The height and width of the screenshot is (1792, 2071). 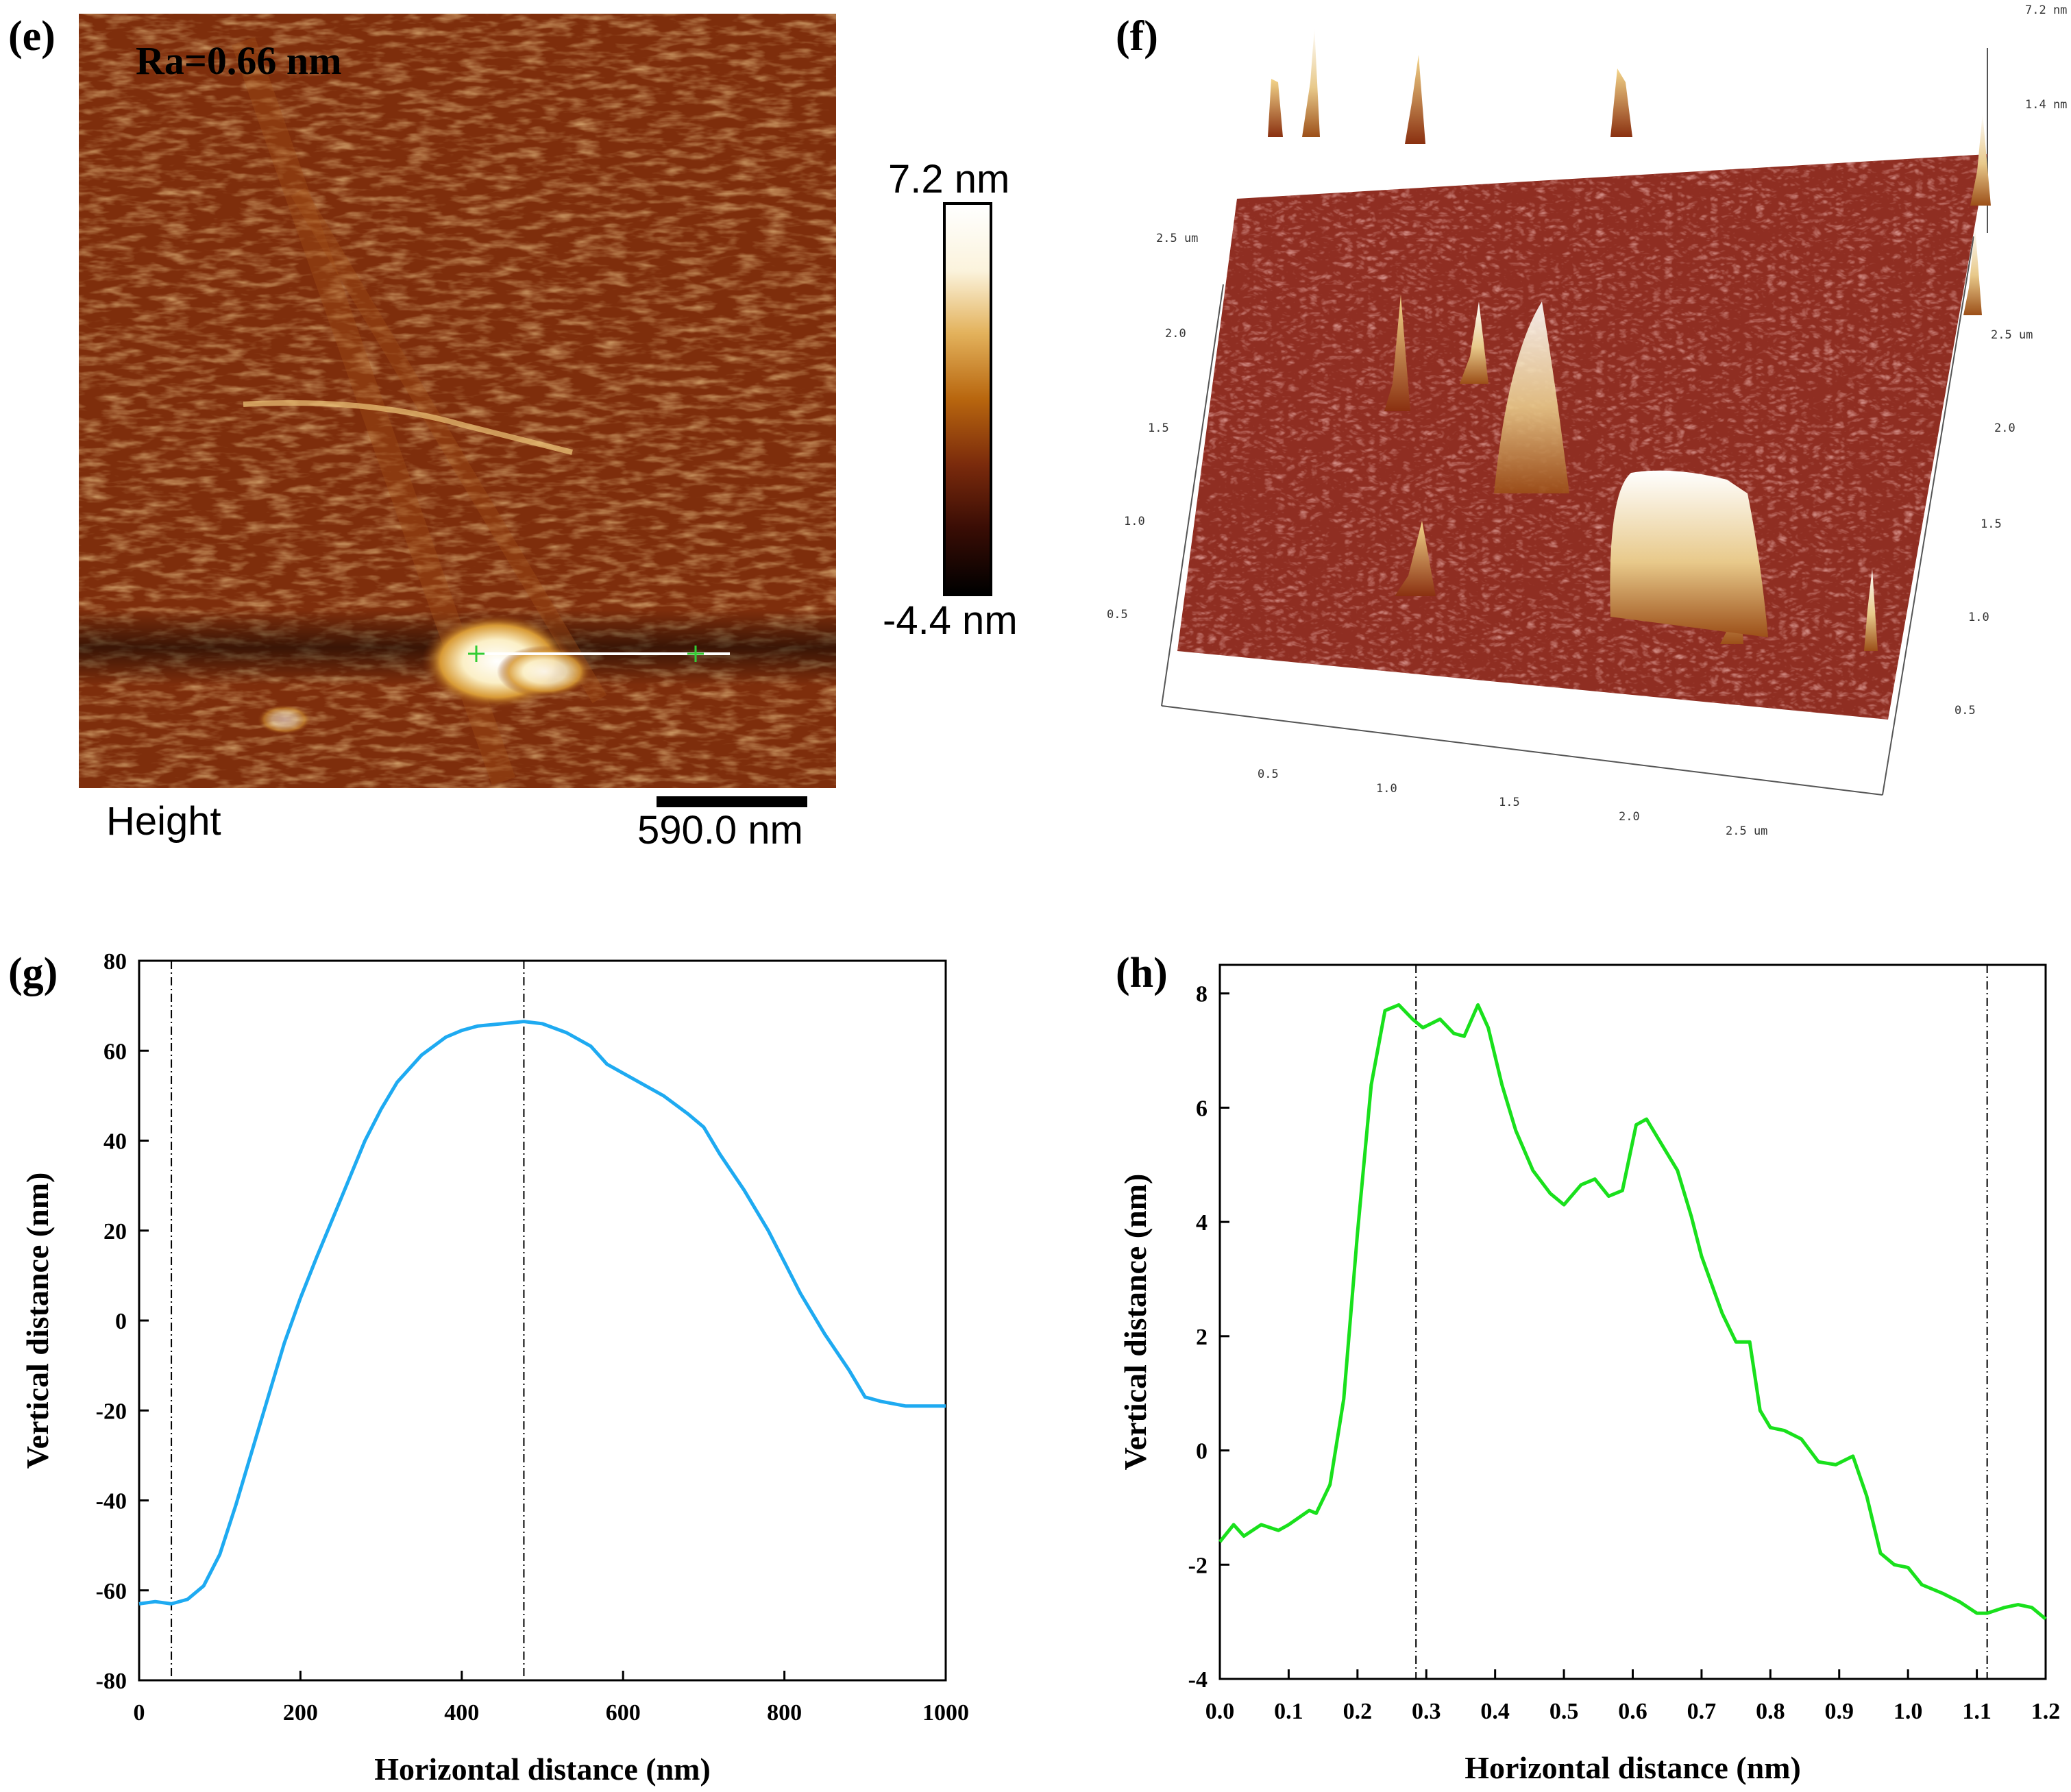 What do you see at coordinates (1426, 1711) in the screenshot?
I see `x-tick-label: 0.3` at bounding box center [1426, 1711].